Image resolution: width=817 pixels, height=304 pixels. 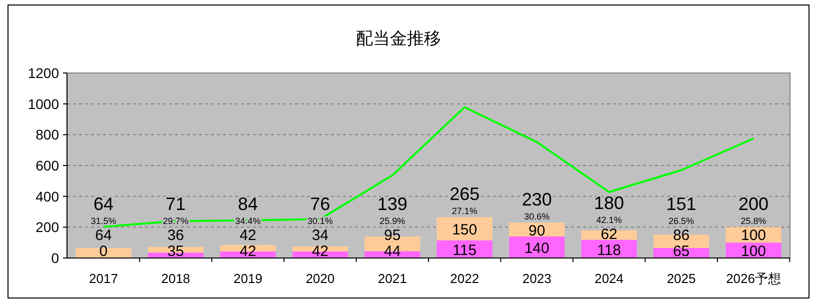 What do you see at coordinates (175, 278) in the screenshot?
I see `x-tick-label: 2018` at bounding box center [175, 278].